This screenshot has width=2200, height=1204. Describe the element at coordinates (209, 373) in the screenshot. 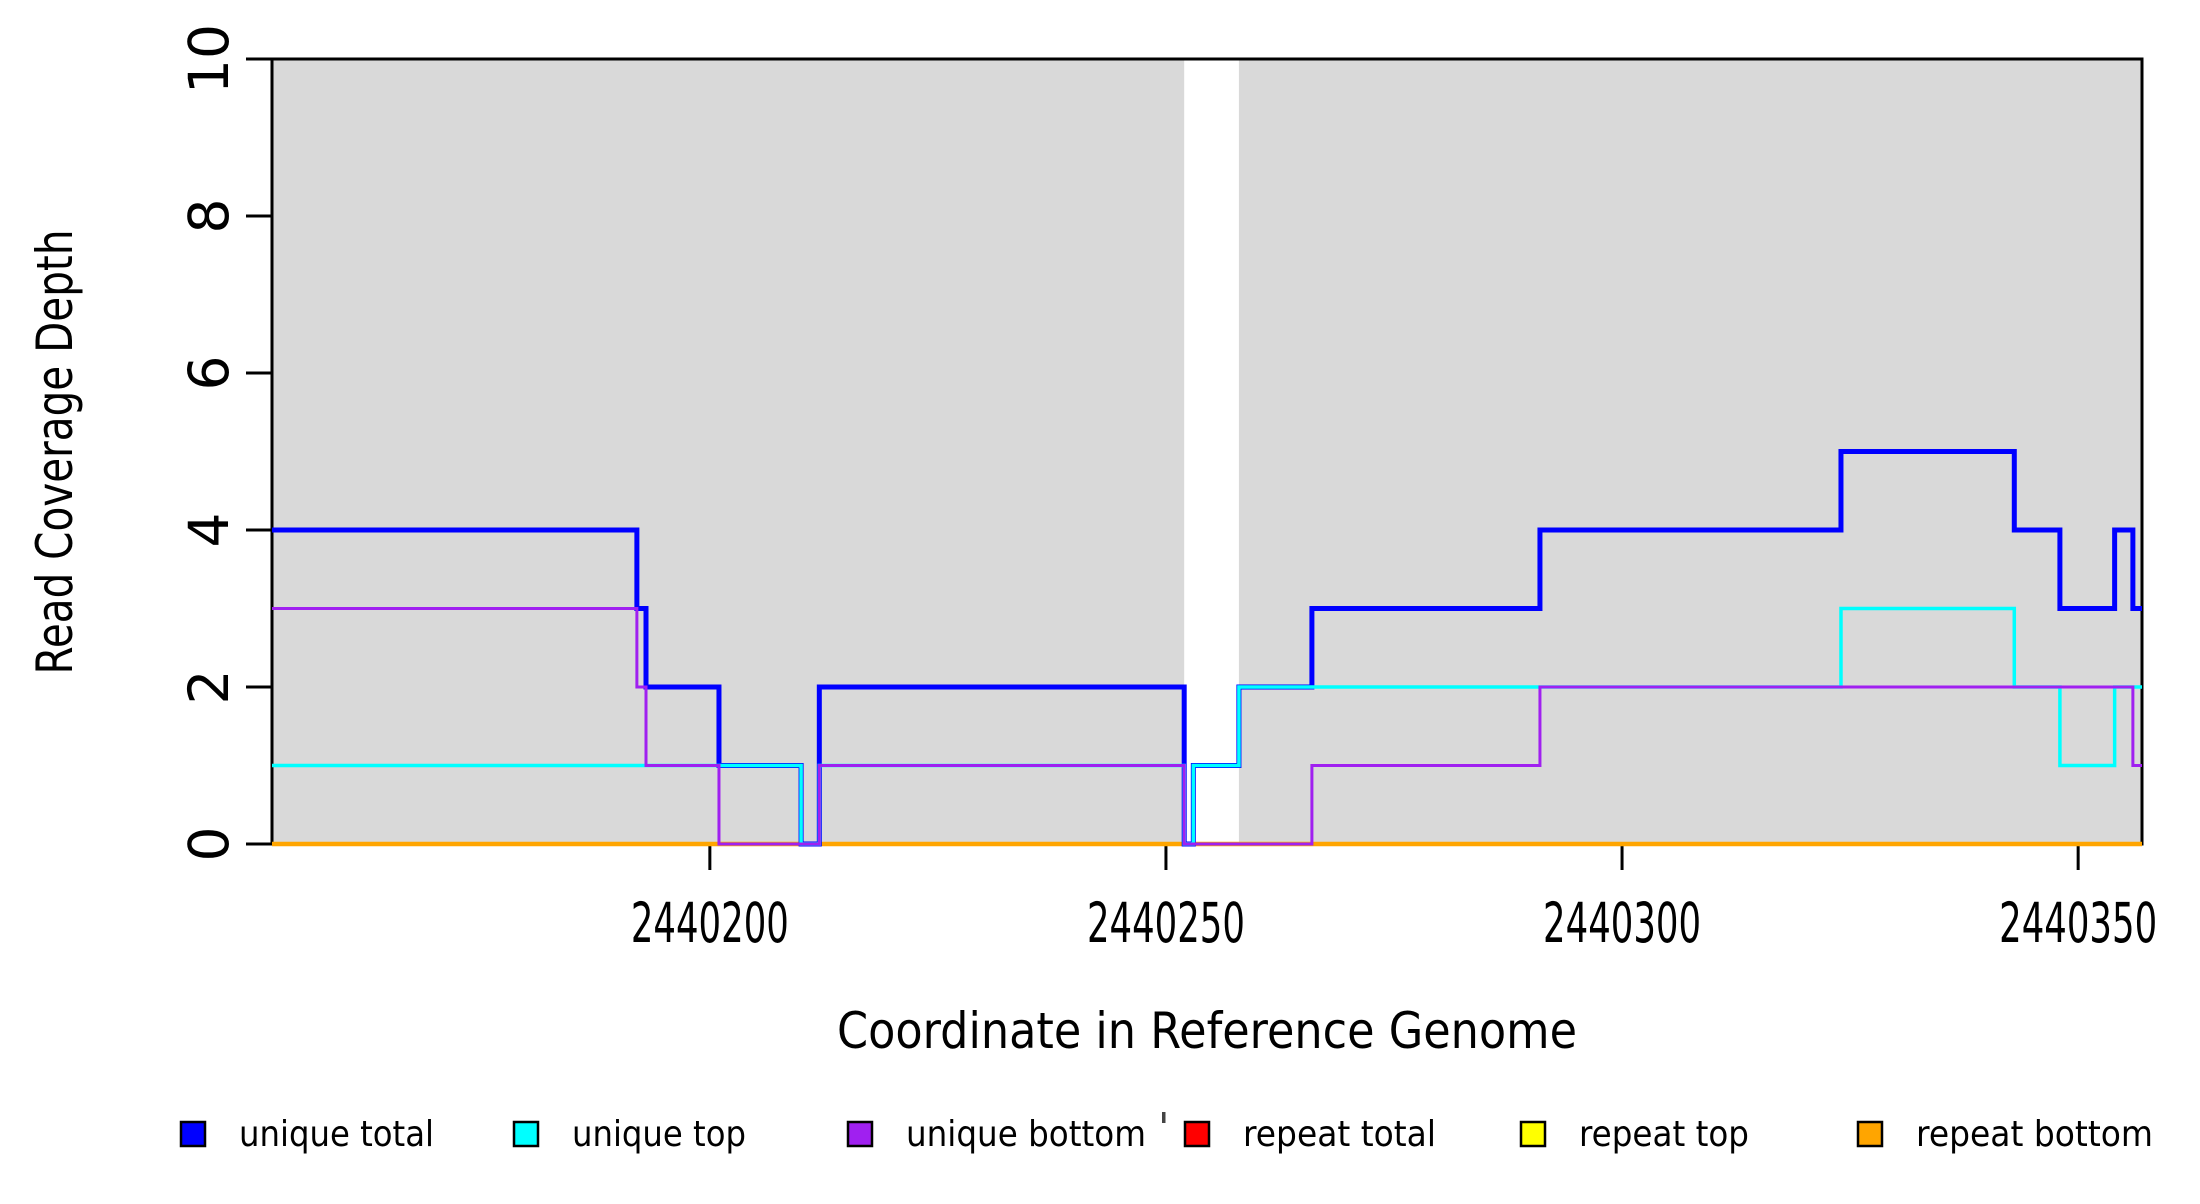

I see `y-tick-label: 6` at that location.